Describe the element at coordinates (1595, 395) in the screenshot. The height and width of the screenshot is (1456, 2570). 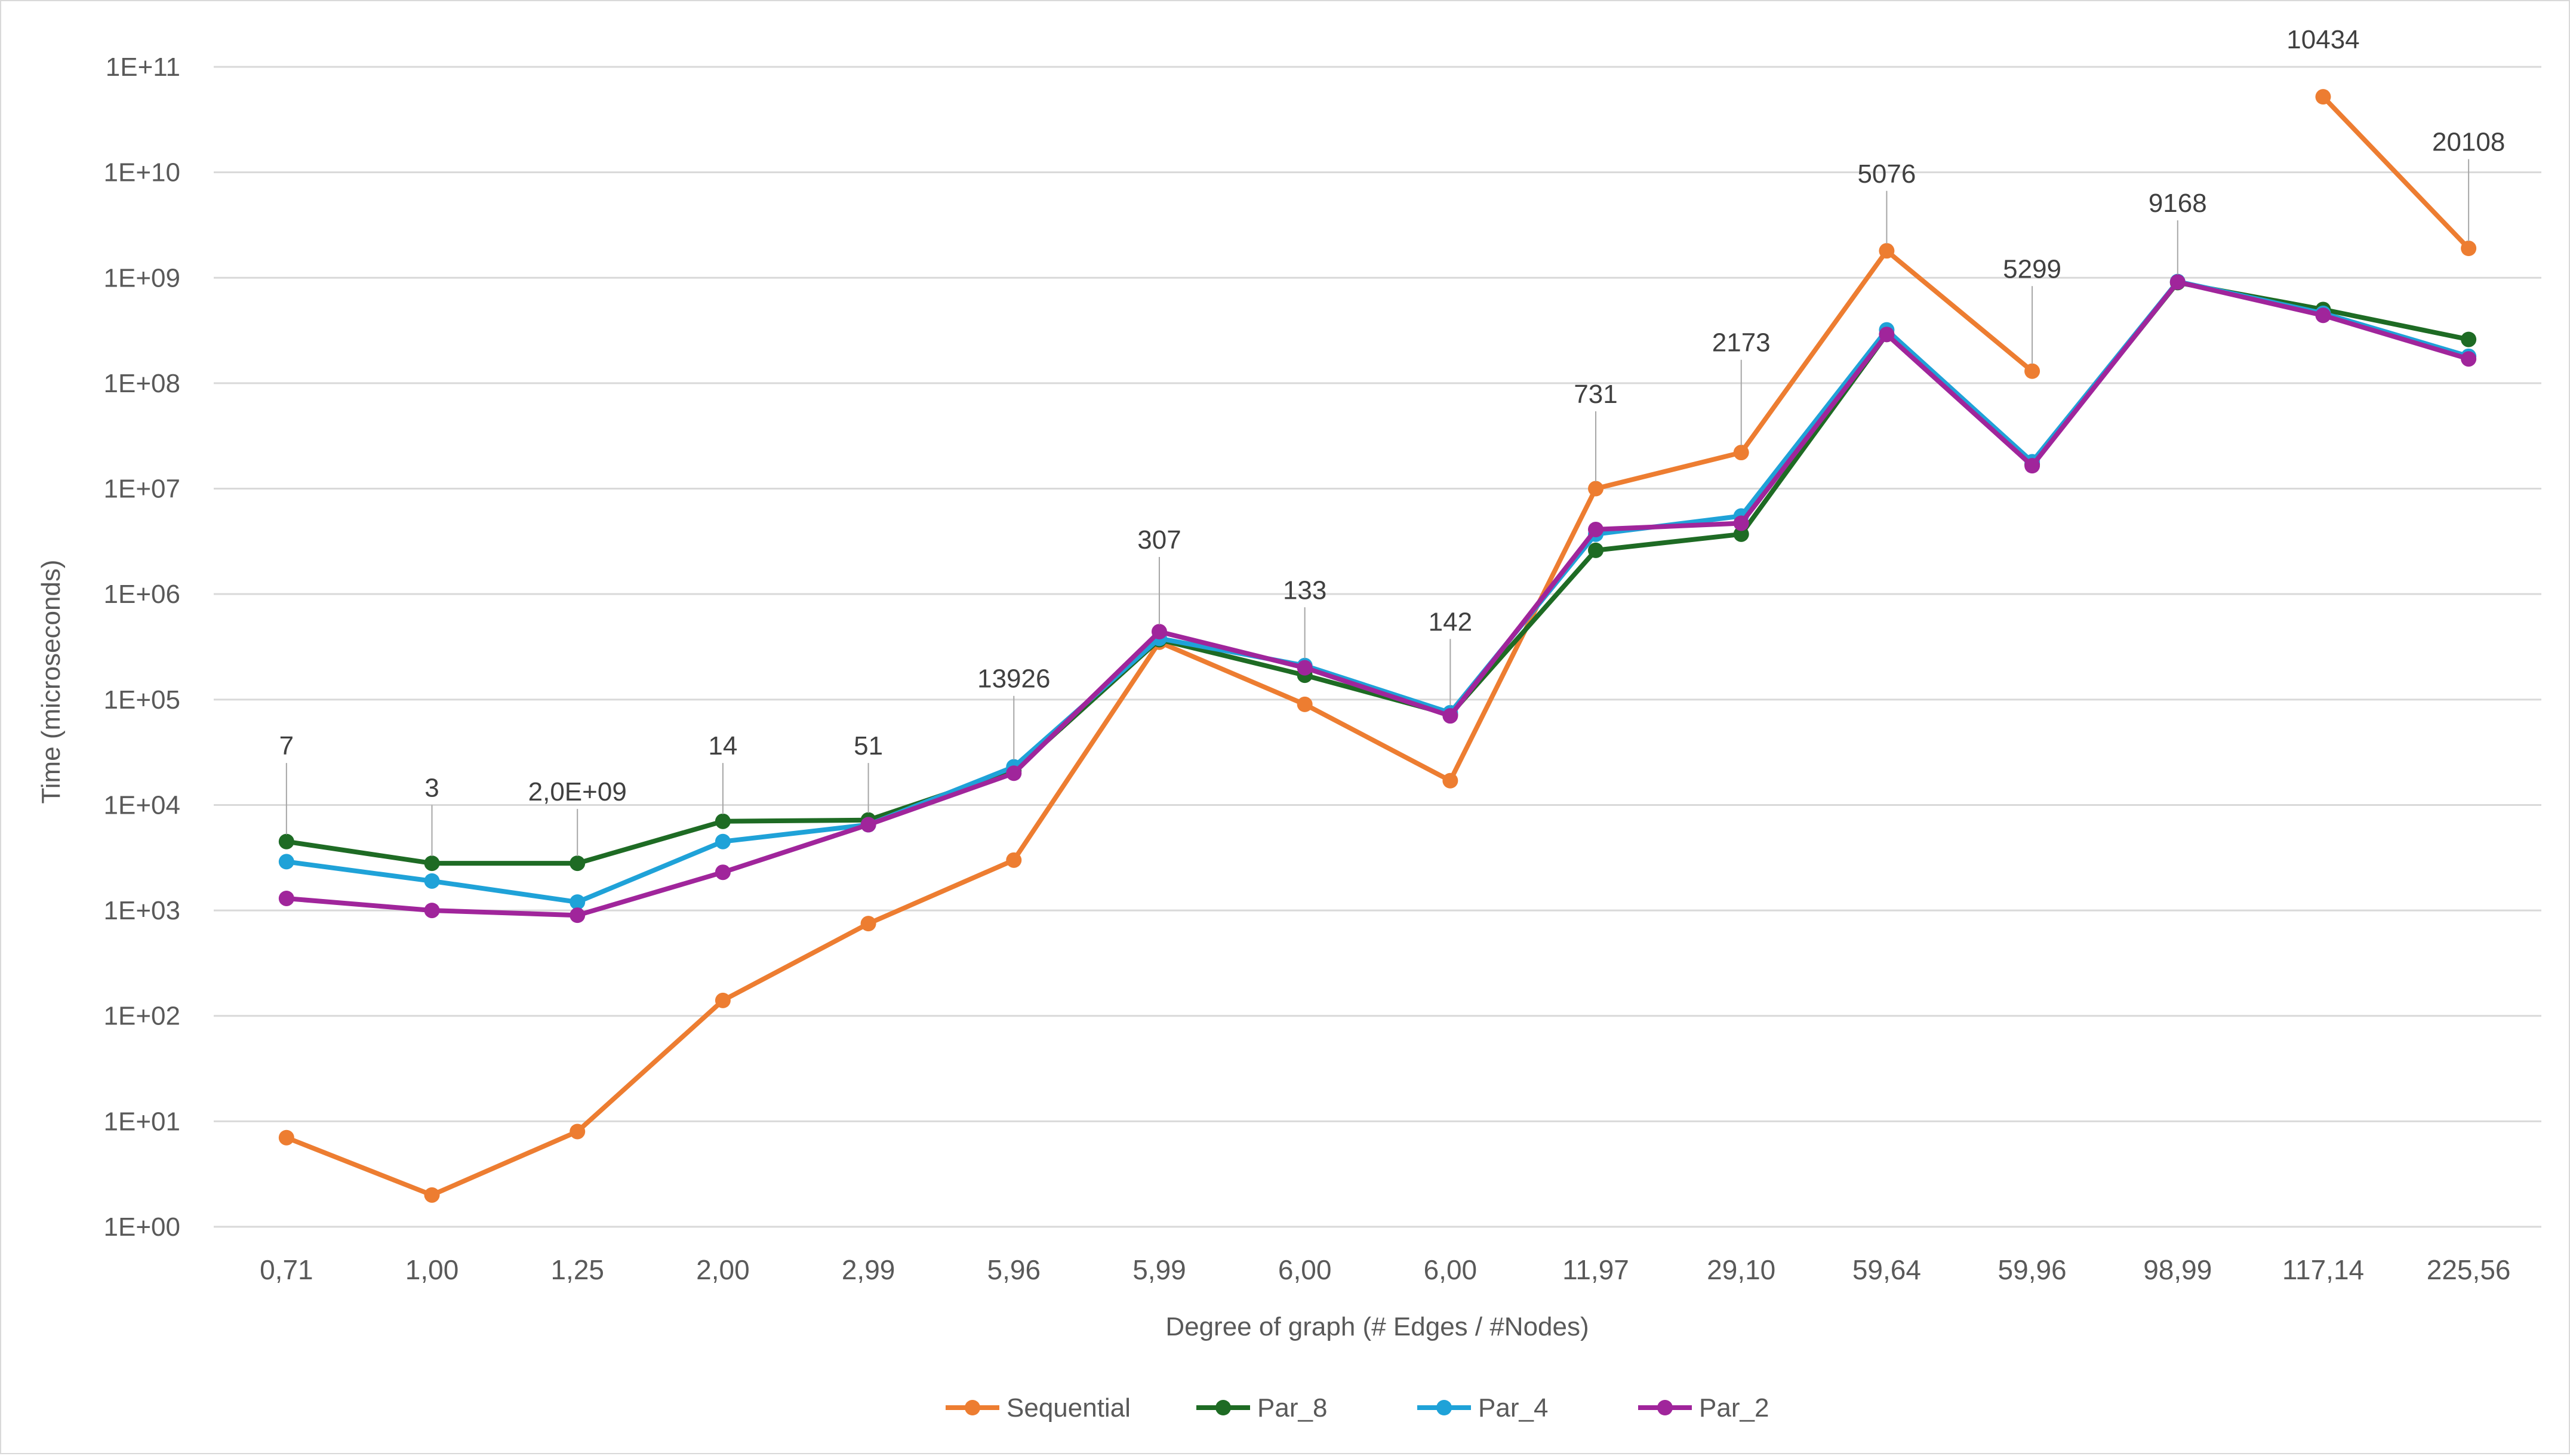
I see `data-label: 731` at that location.